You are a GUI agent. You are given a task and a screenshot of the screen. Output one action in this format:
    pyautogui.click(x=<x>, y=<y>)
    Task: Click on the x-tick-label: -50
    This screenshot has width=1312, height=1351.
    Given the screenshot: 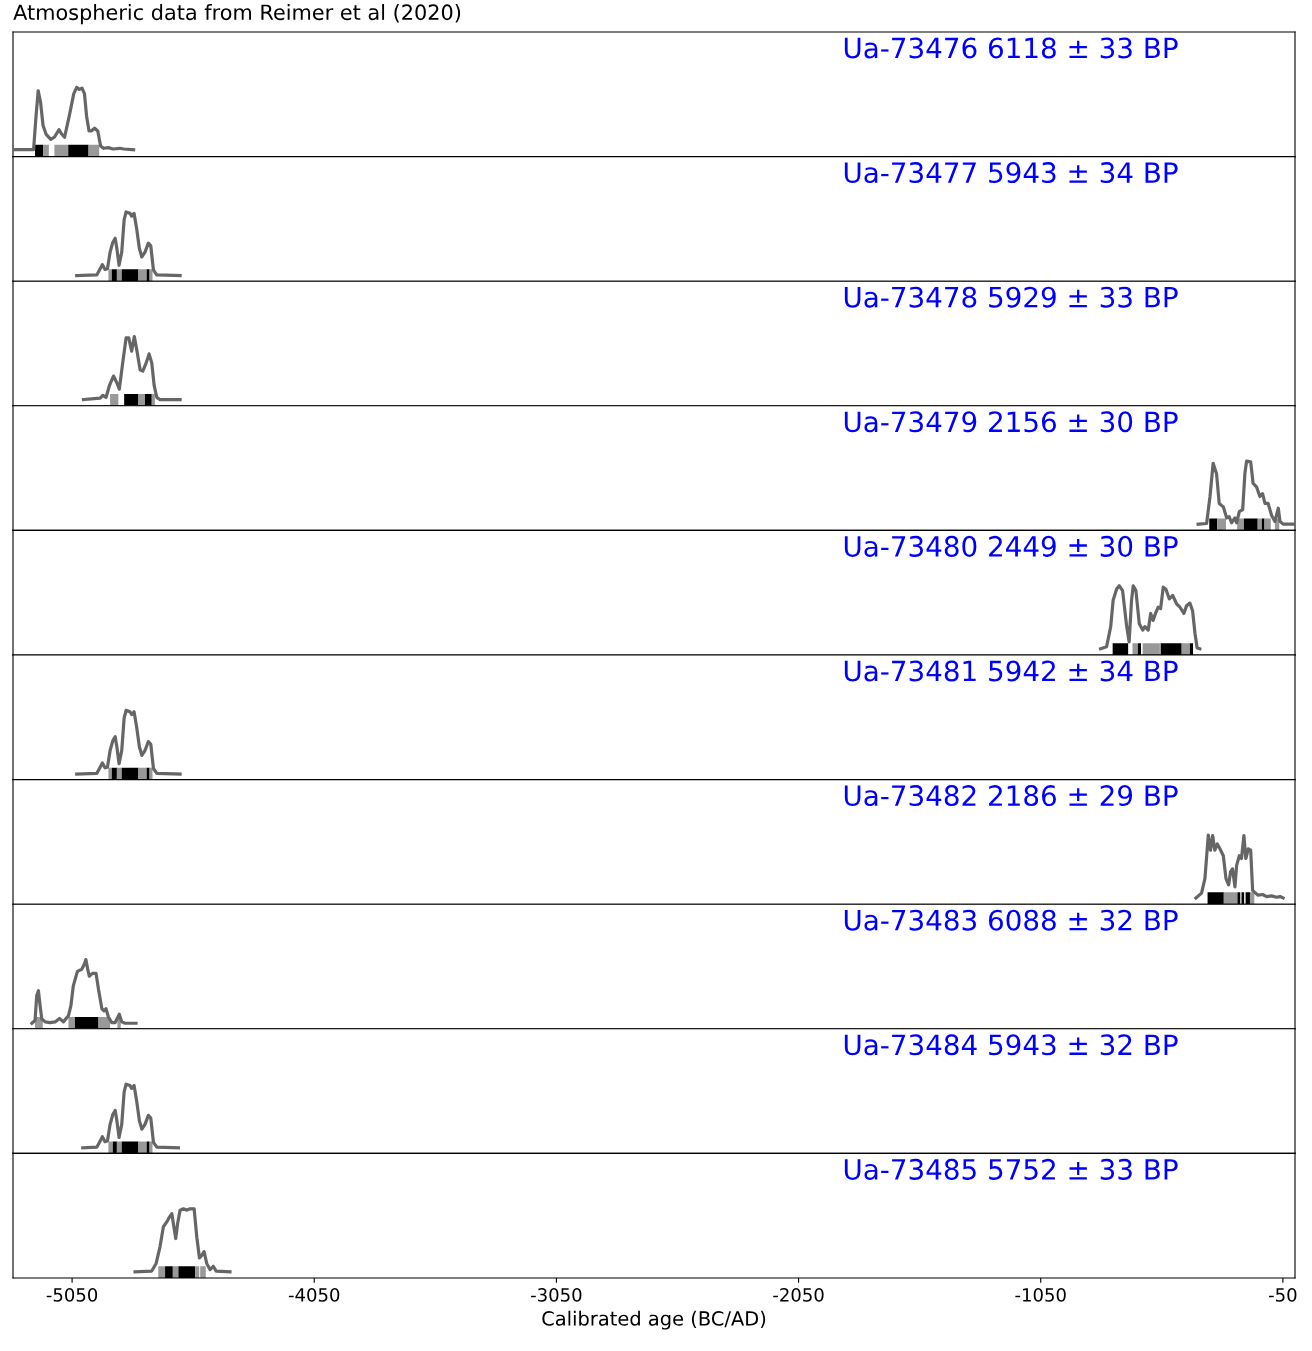 What is the action you would take?
    pyautogui.click(x=1283, y=1295)
    